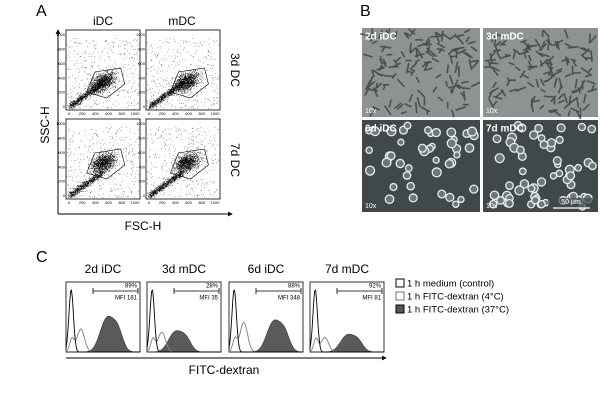 Image resolution: width=600 pixels, height=415 pixels. Describe the element at coordinates (212, 287) in the screenshot. I see `gate-percent: 28%` at that location.